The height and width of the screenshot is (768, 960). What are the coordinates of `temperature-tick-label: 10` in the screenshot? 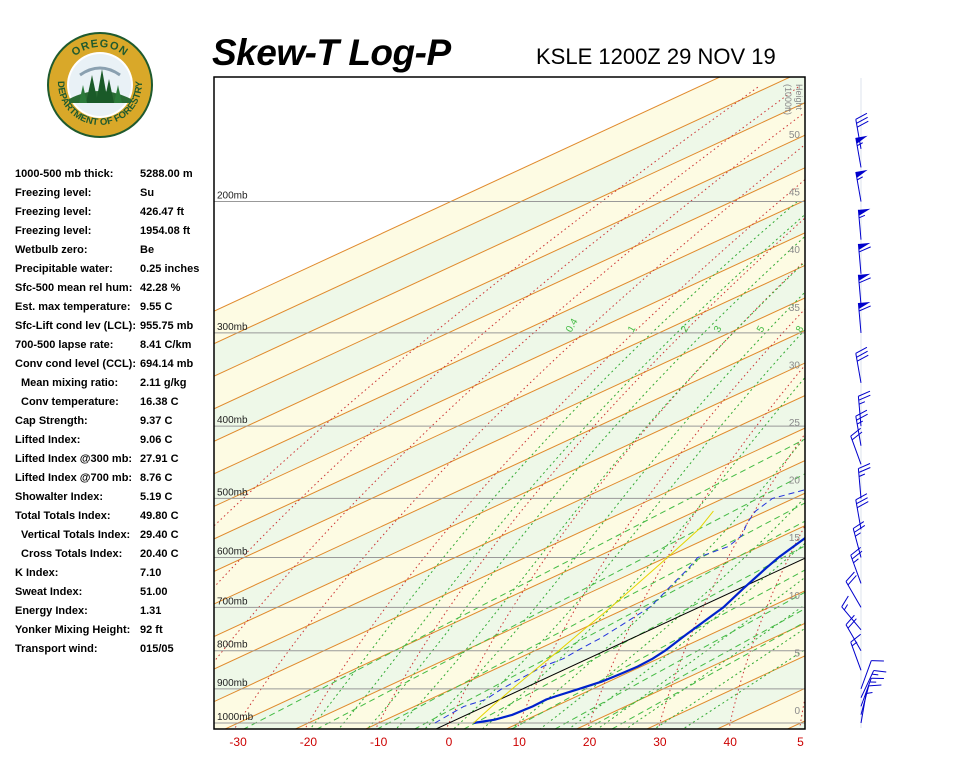 It's located at (520, 742).